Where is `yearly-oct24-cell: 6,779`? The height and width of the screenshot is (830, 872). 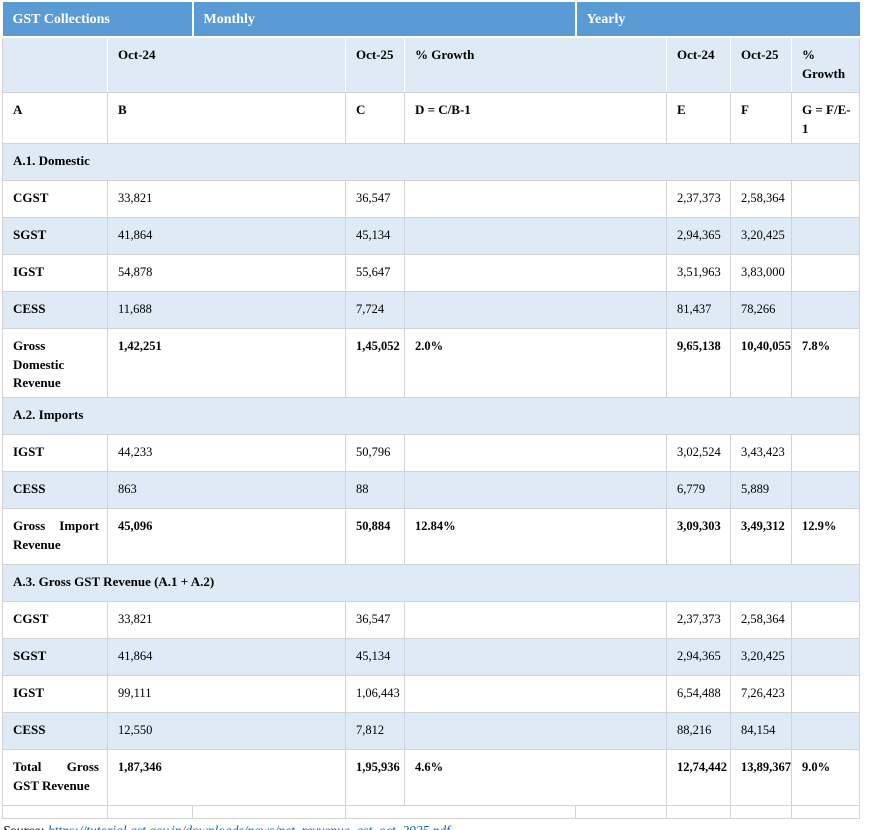 yearly-oct24-cell: 6,779 is located at coordinates (698, 490).